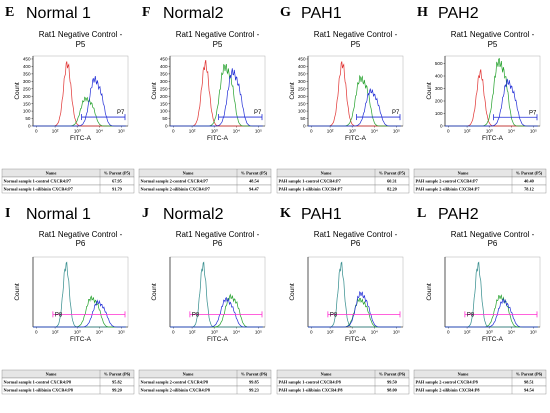  I want to click on panel-letter: K, so click(285, 213).